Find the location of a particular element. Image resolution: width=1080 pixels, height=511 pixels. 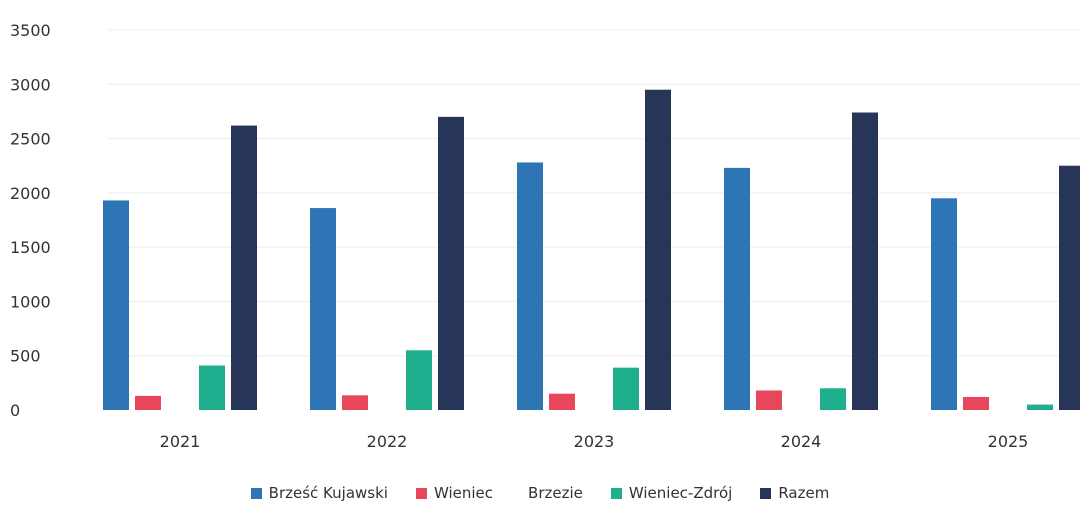

y-tick-label: 1000 is located at coordinates (30, 301).